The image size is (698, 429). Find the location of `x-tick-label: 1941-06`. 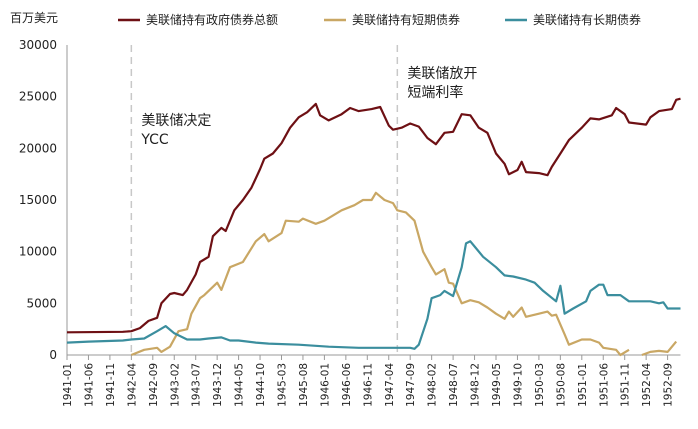

x-tick-label: 1941-06 is located at coordinates (89, 385).